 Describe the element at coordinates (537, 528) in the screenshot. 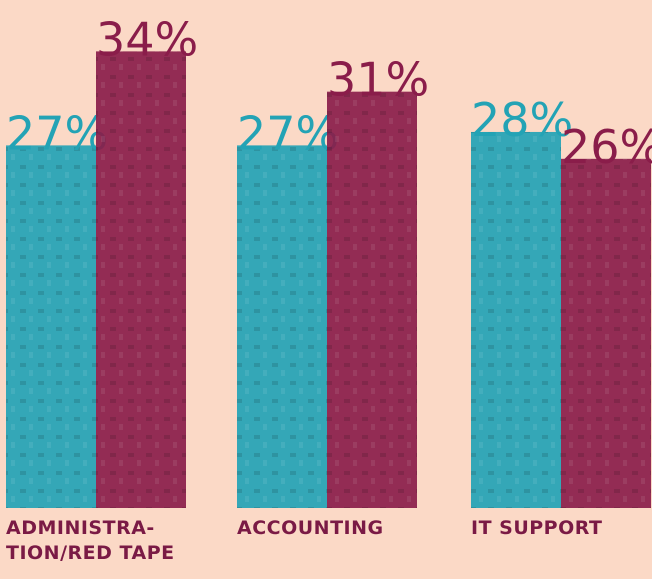

I see `category-label: IT SUPPORT` at that location.